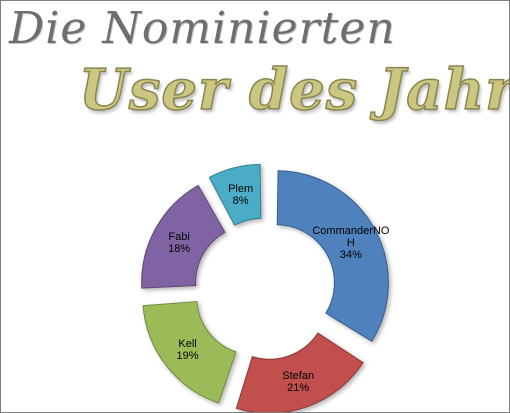 The width and height of the screenshot is (510, 413). What do you see at coordinates (240, 195) in the screenshot?
I see `slice-label-plem: Plem 8%` at bounding box center [240, 195].